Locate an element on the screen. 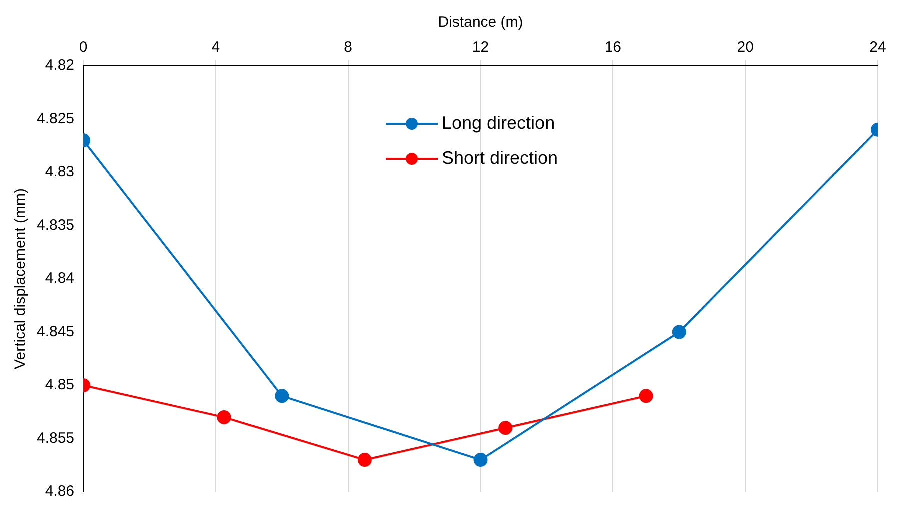 This screenshot has height=512, width=898. y-tick-label: 4.83 is located at coordinates (60, 172).